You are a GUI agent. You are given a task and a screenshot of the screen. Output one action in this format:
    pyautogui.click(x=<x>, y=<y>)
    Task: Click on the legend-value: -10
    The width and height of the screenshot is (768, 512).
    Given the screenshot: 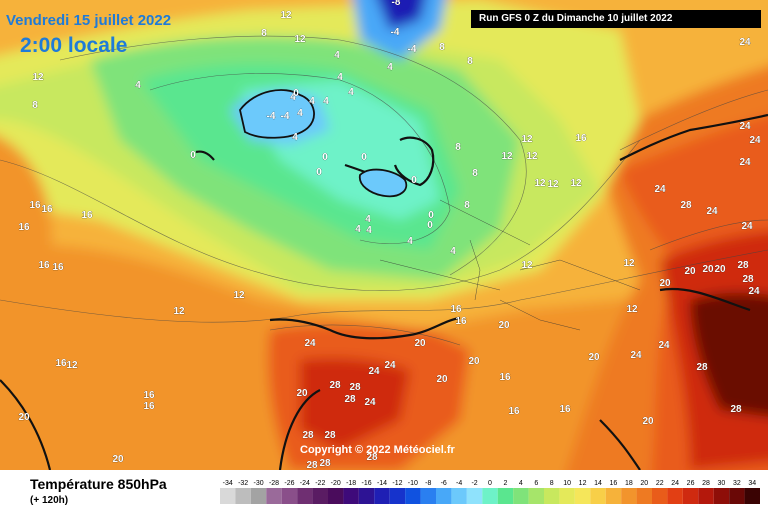 What is the action you would take?
    pyautogui.click(x=413, y=483)
    